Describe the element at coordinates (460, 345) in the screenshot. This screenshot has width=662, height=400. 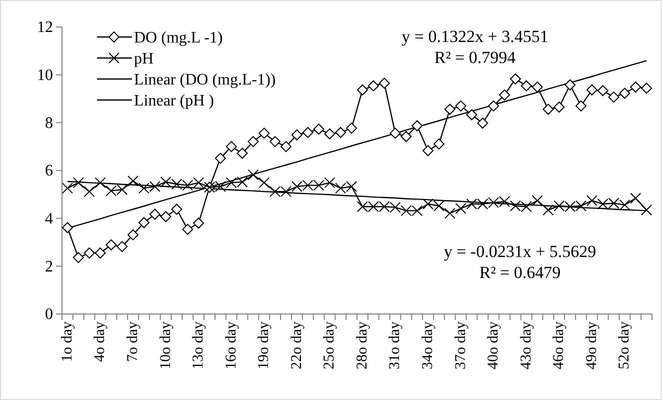
I see `x-tick-label: 37o day` at that location.